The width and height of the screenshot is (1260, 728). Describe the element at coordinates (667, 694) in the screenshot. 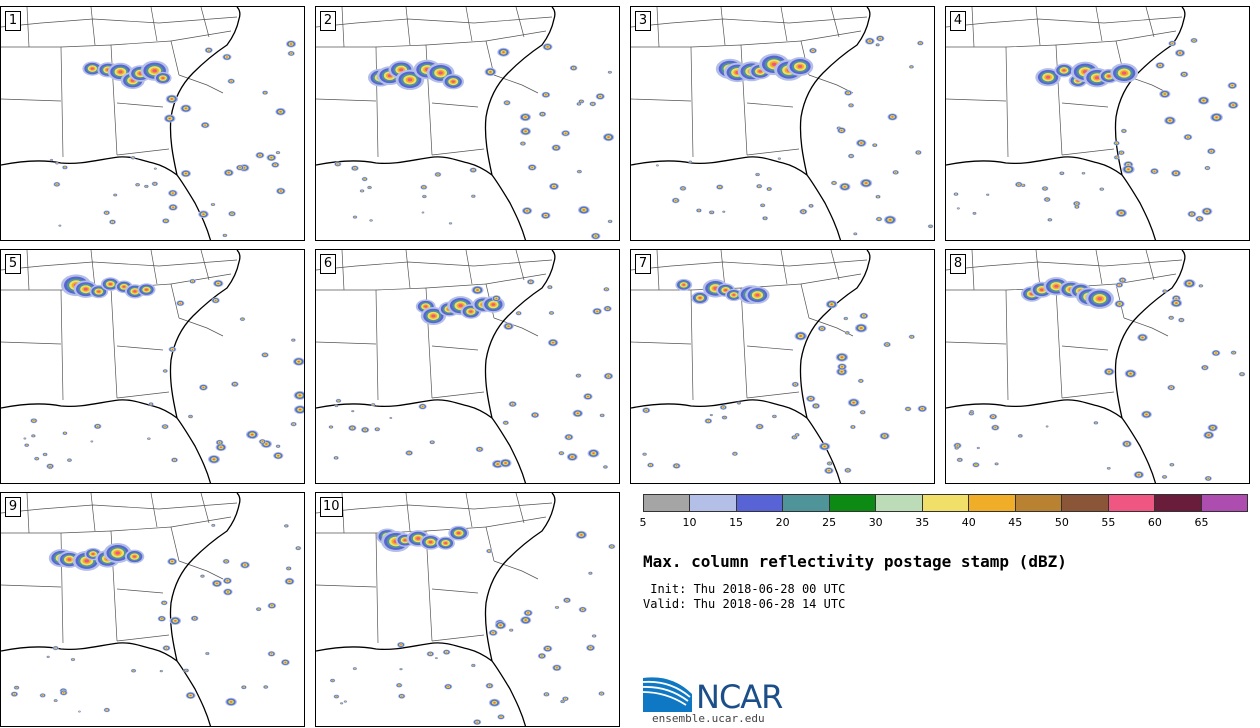

I see `ncar-logo-icon` at that location.